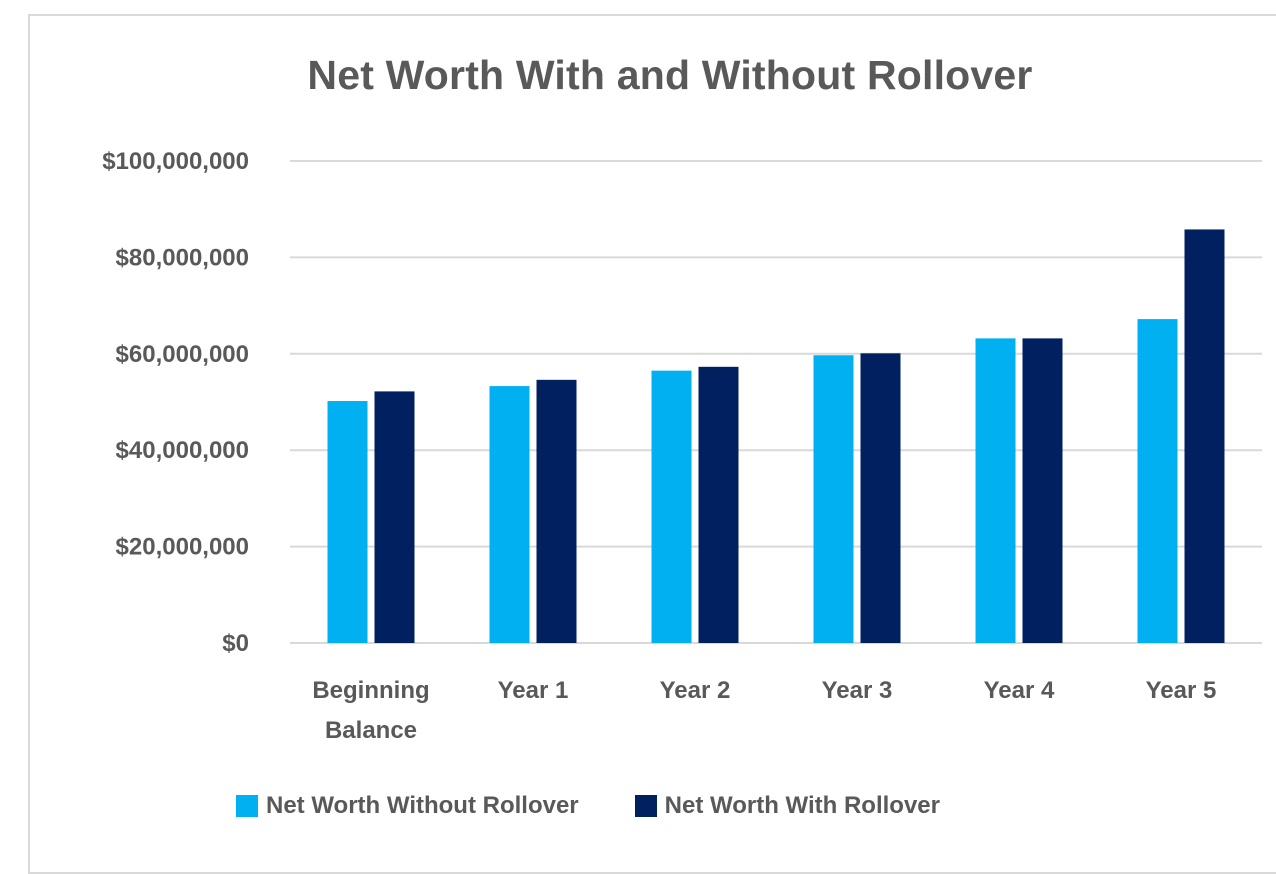 The height and width of the screenshot is (874, 1276). What do you see at coordinates (695, 690) in the screenshot?
I see `x-tick-label: Year 2` at bounding box center [695, 690].